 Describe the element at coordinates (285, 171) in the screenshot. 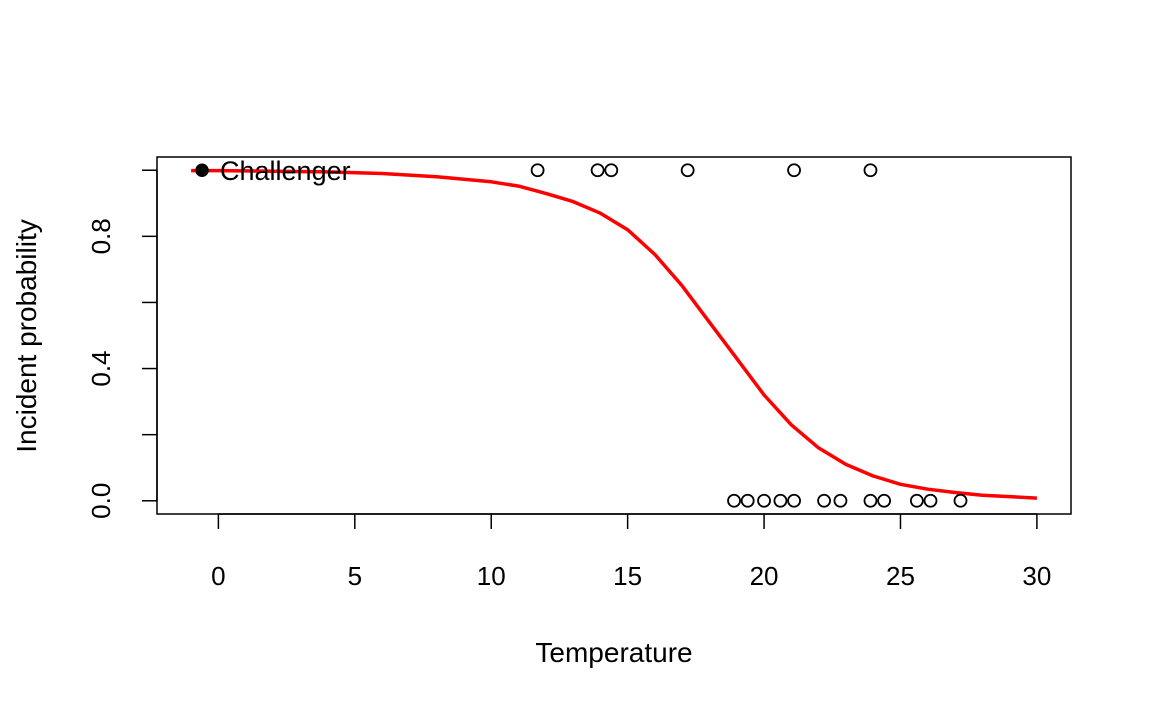

I see `challenger-label: Challenger` at that location.